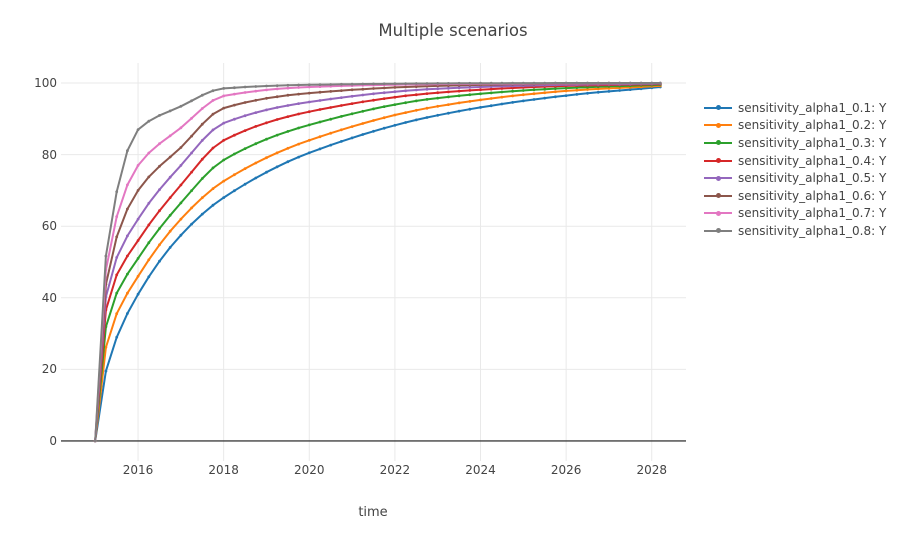  What do you see at coordinates (795, 126) in the screenshot?
I see `legend-item: sensitivity_alpha1_0.2: Y` at bounding box center [795, 126].